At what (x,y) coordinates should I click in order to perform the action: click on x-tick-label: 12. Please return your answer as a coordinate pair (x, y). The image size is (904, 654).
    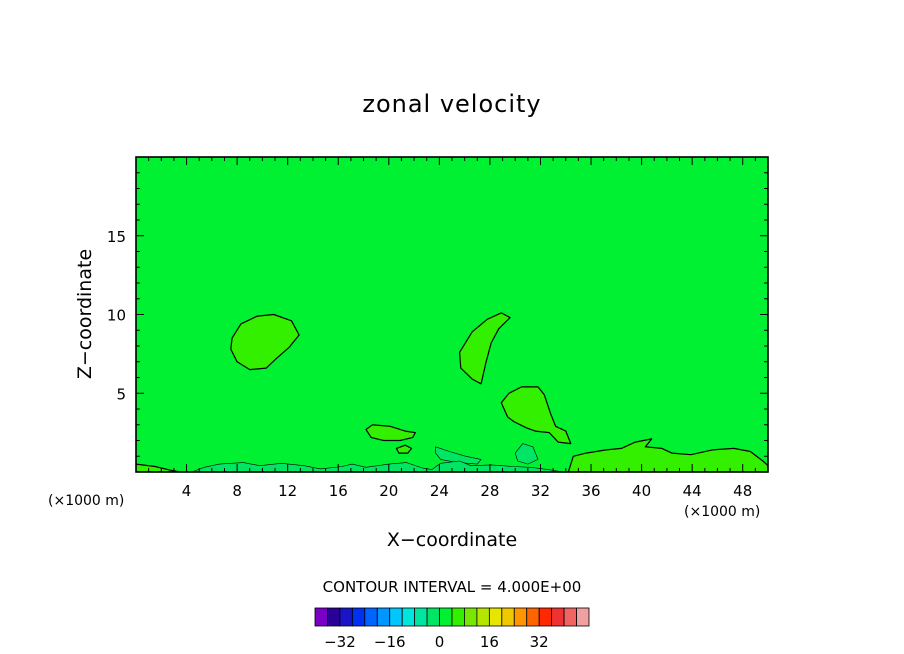
    Looking at the image, I should click on (287, 491).